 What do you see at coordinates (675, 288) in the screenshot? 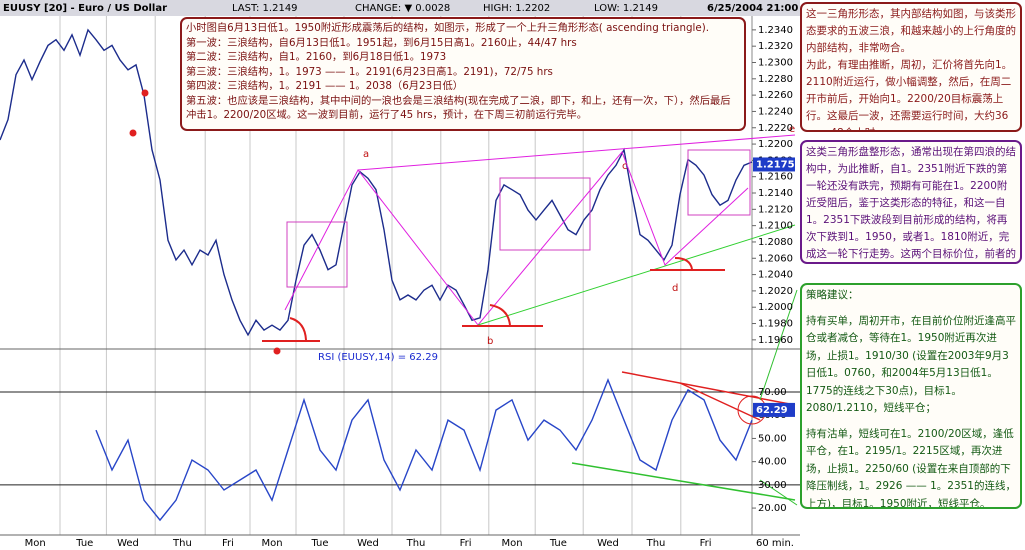
I see `point-label: d` at bounding box center [675, 288].